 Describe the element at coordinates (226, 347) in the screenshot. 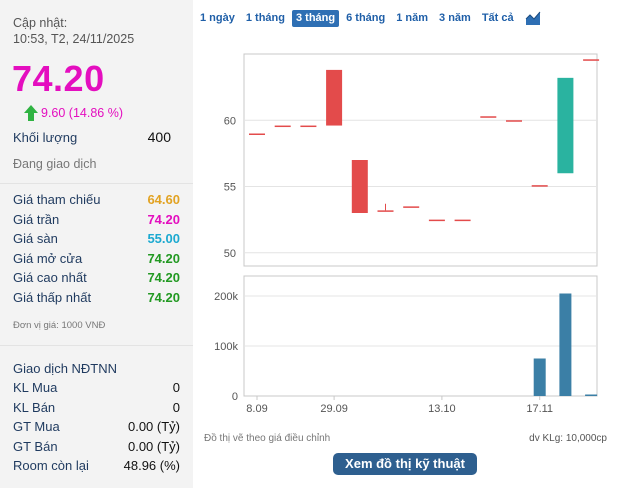

I see `volume-tick-label: 100k` at that location.